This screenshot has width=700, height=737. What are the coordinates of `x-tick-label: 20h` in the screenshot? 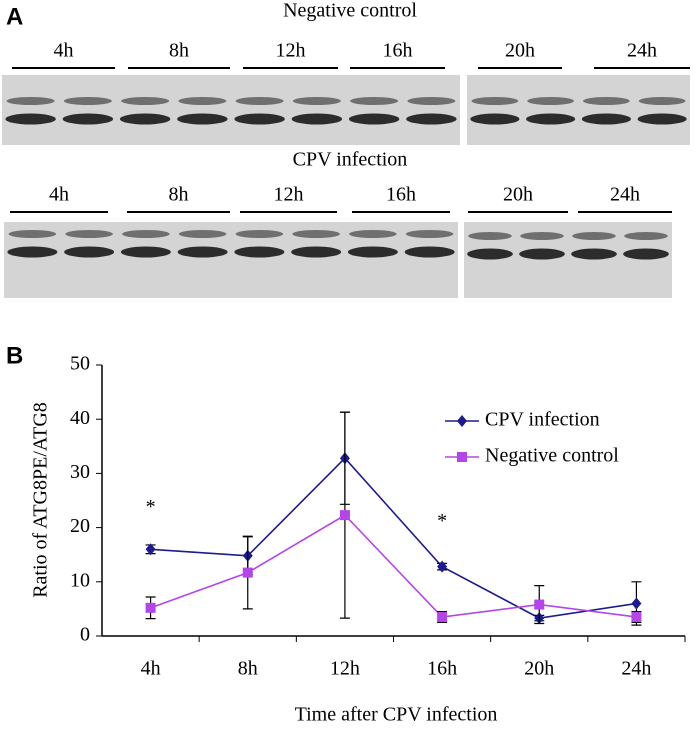 It's located at (539, 669).